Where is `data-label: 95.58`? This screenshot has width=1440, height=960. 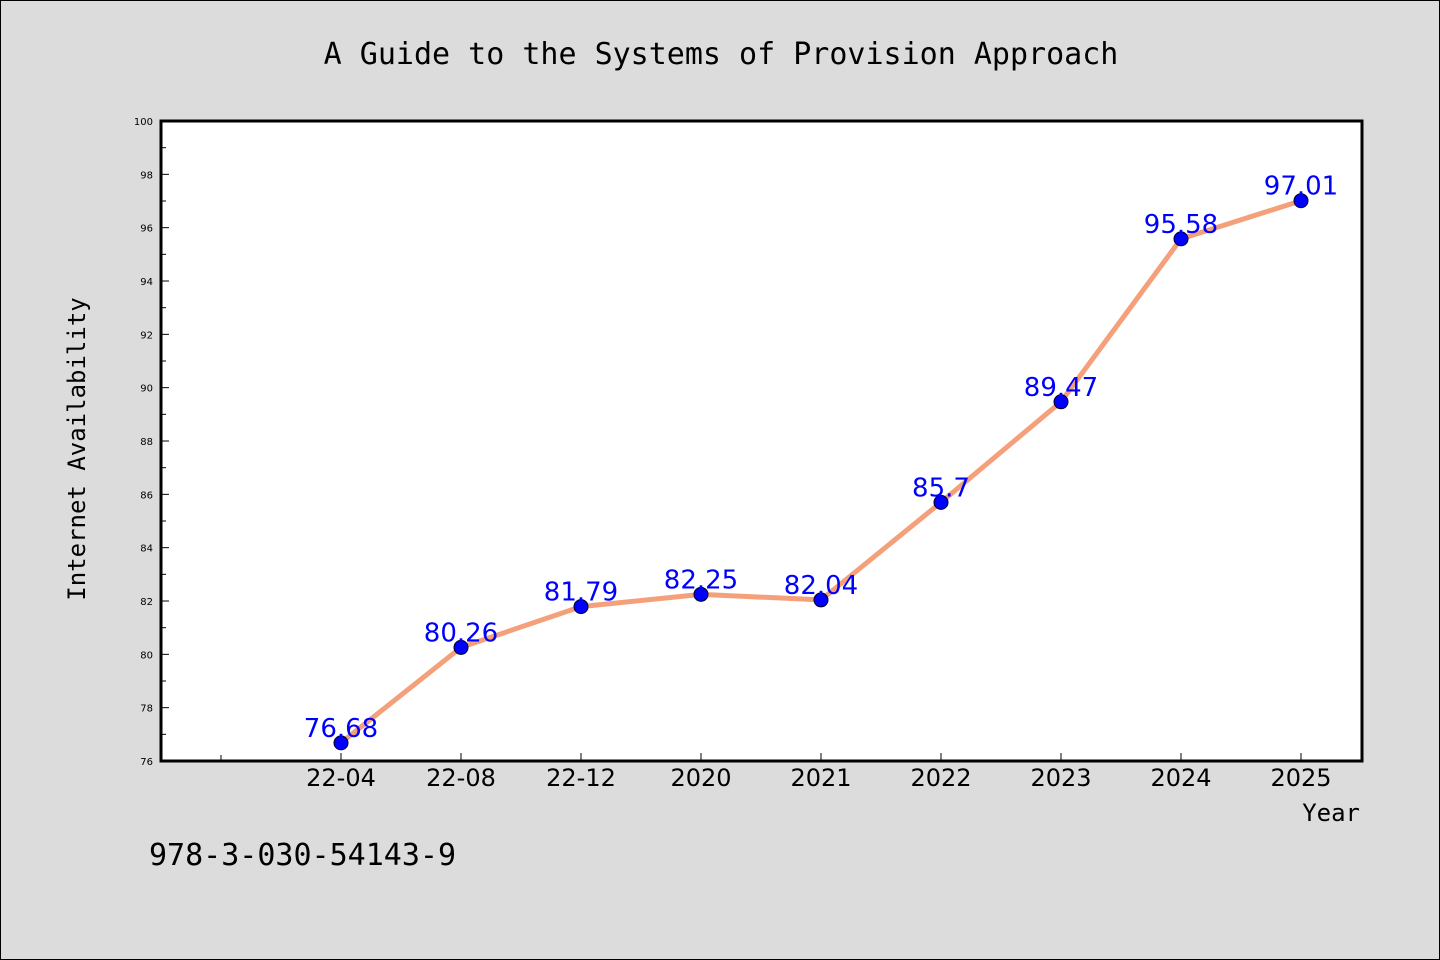
data-label: 95.58 is located at coordinates (1181, 225).